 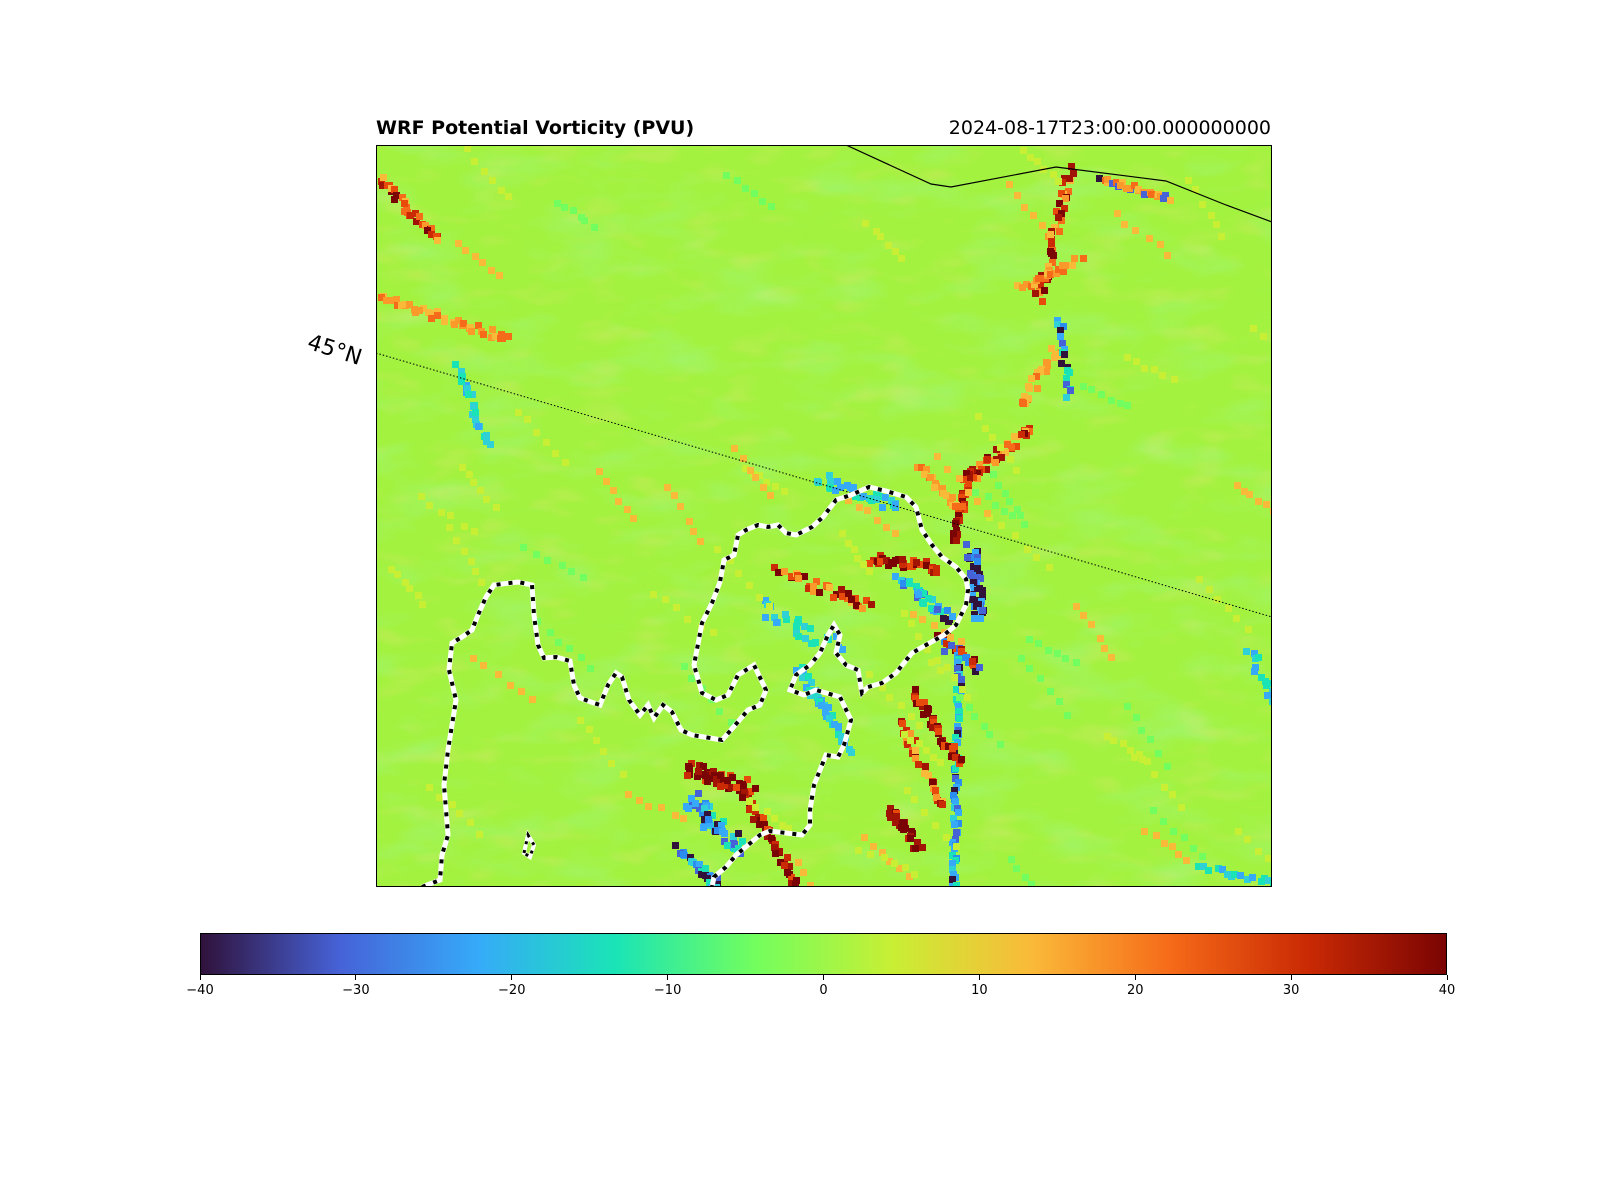 I want to click on latitude-line-45n, so click(x=824, y=485).